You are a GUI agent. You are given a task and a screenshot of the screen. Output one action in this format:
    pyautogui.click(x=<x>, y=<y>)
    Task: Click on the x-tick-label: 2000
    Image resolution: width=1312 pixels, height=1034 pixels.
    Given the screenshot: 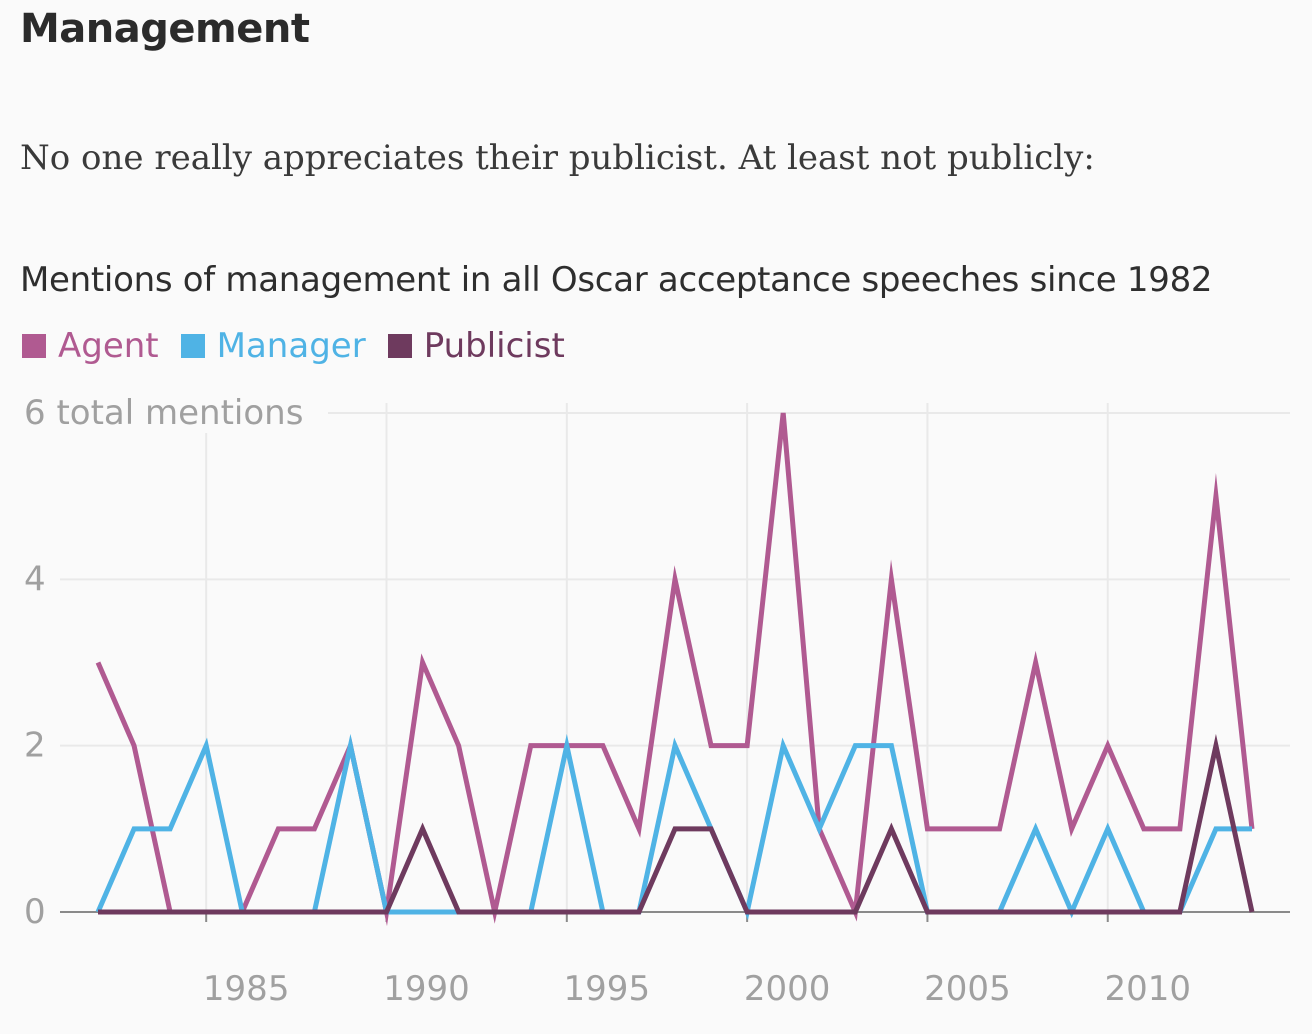 What is the action you would take?
    pyautogui.click(x=787, y=989)
    